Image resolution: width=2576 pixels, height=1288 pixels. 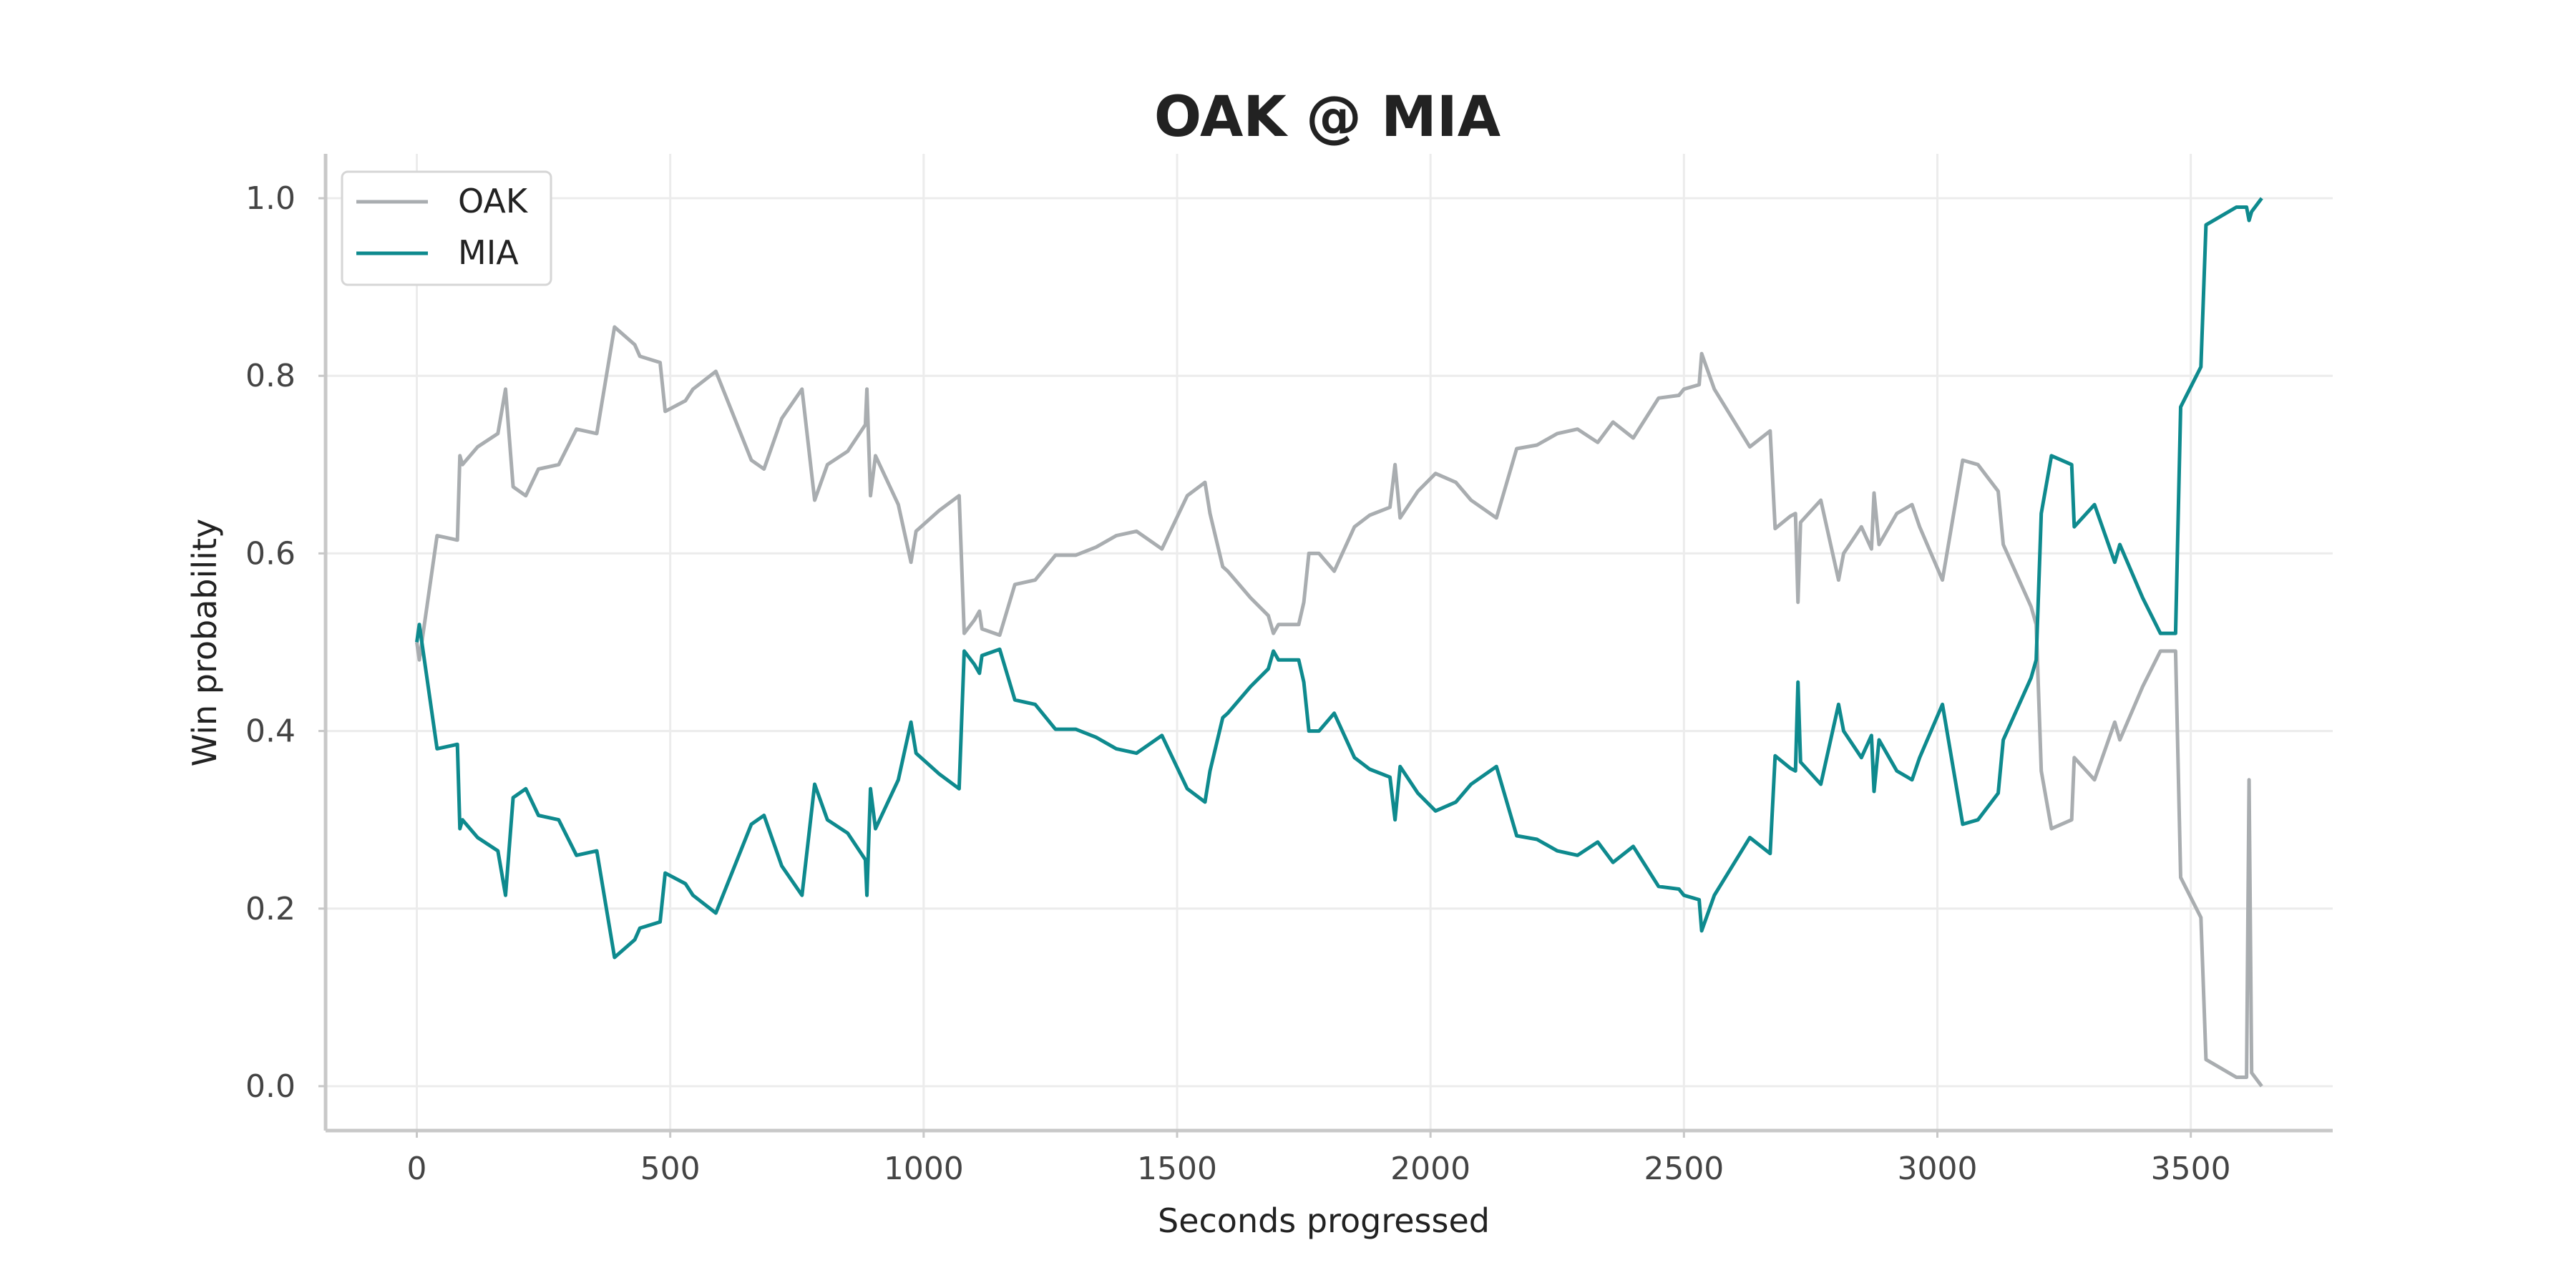 What do you see at coordinates (285, 642) in the screenshot?
I see `y-axis-ticks: 0.0 0.2 0.4 0.6 0.8 1.0` at bounding box center [285, 642].